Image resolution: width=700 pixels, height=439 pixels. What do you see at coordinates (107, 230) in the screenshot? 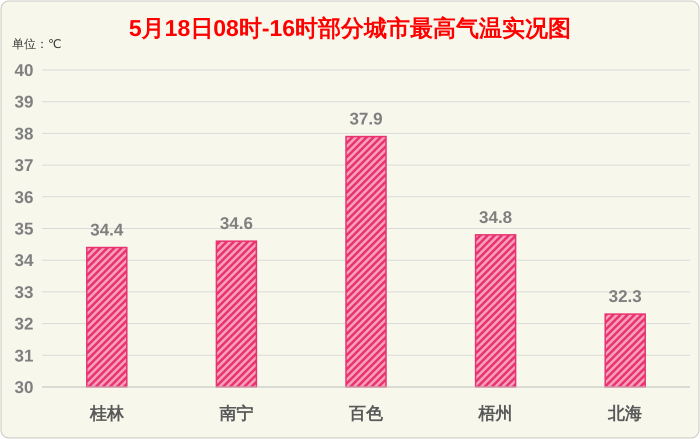
I see `data-label: 34.4` at bounding box center [107, 230].